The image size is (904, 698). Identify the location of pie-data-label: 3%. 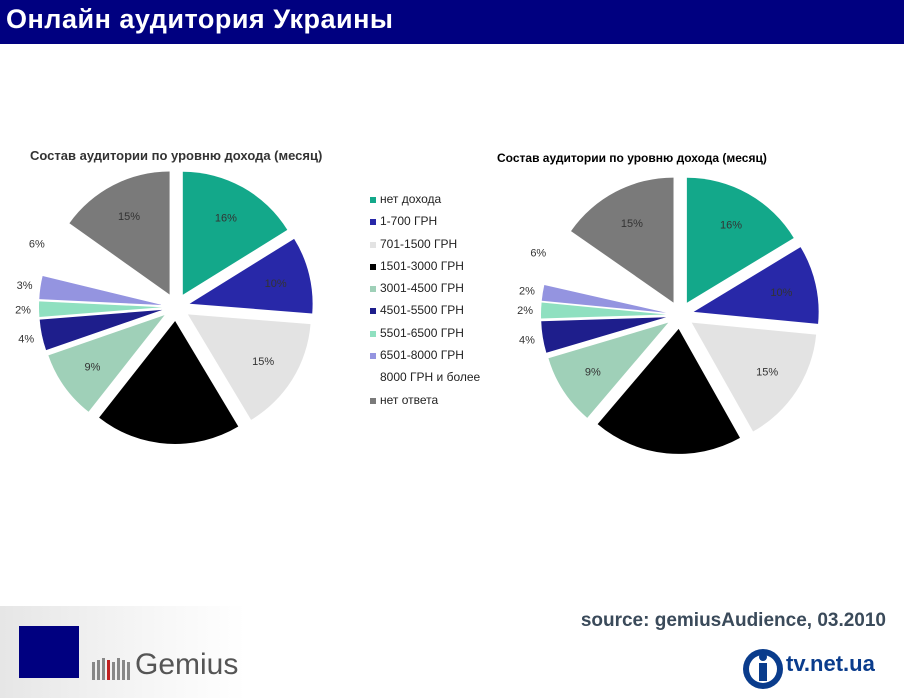
(25, 286).